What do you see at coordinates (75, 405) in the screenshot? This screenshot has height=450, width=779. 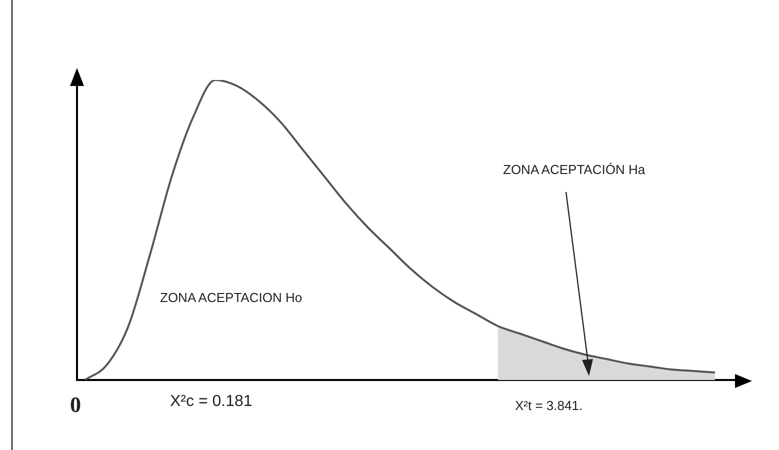 I see `text: 0` at bounding box center [75, 405].